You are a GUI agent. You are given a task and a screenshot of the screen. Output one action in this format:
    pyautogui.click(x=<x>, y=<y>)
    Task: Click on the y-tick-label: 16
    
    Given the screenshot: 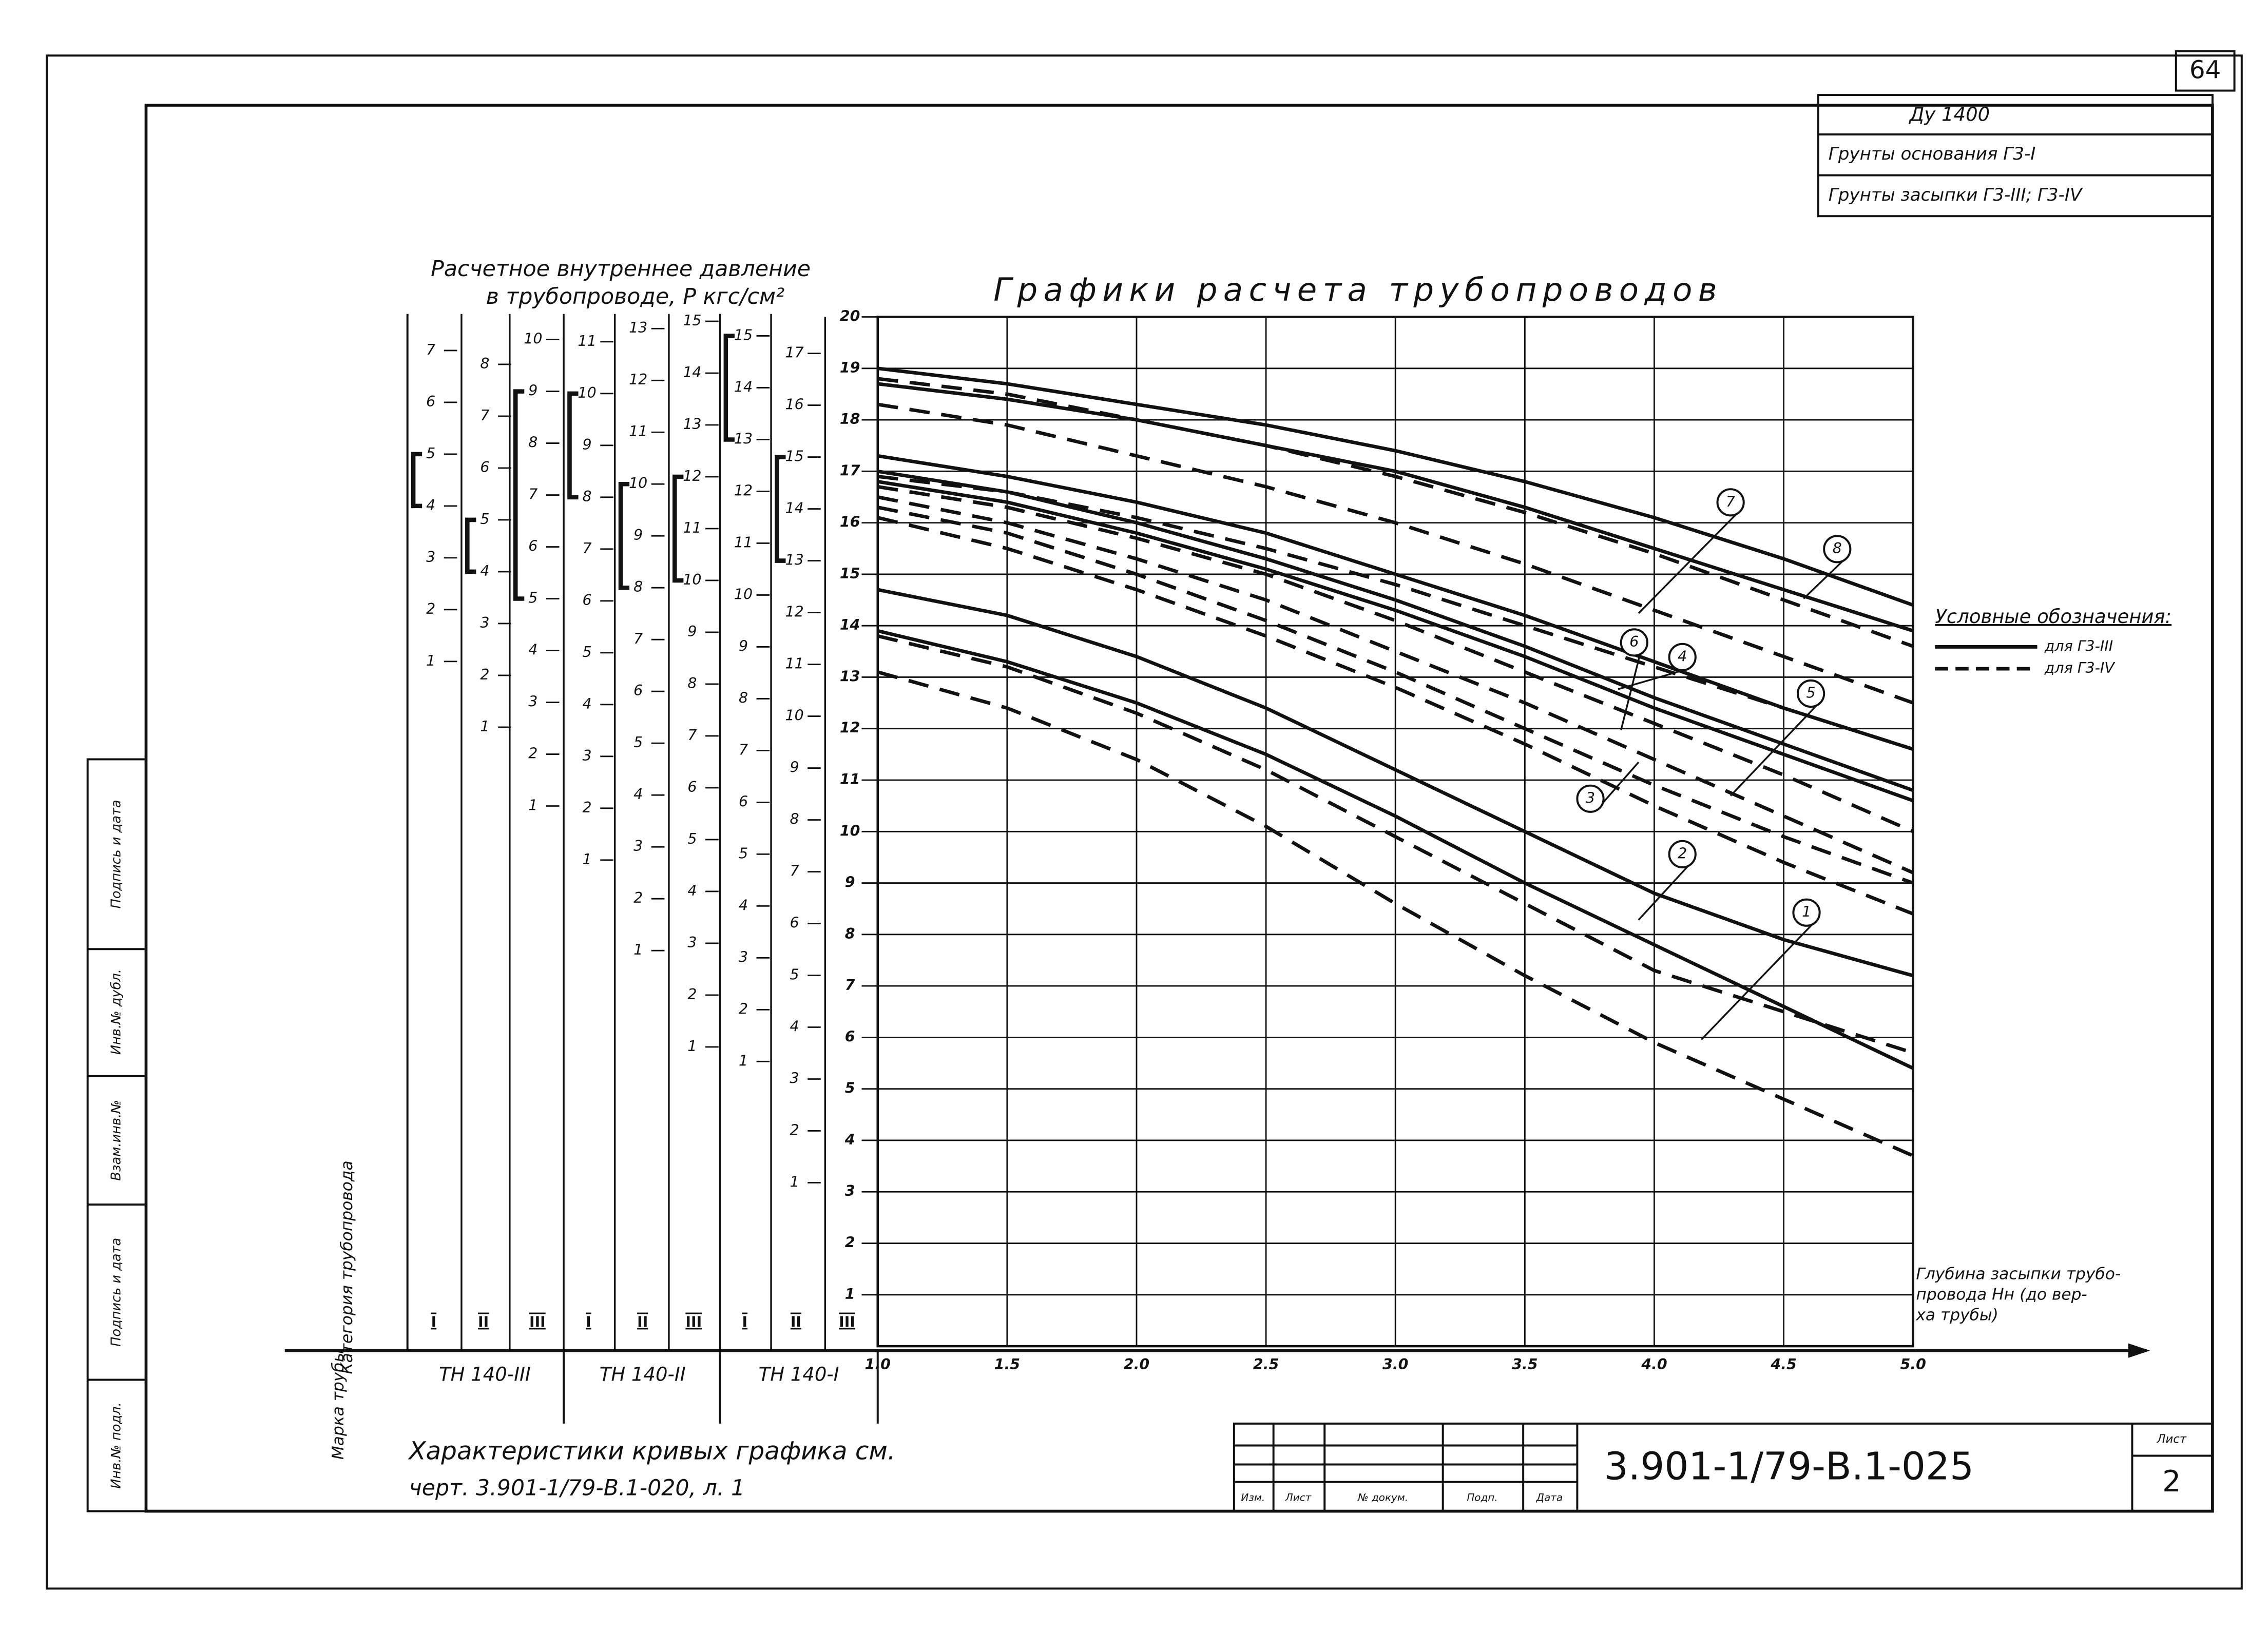 What is the action you would take?
    pyautogui.click(x=850, y=522)
    